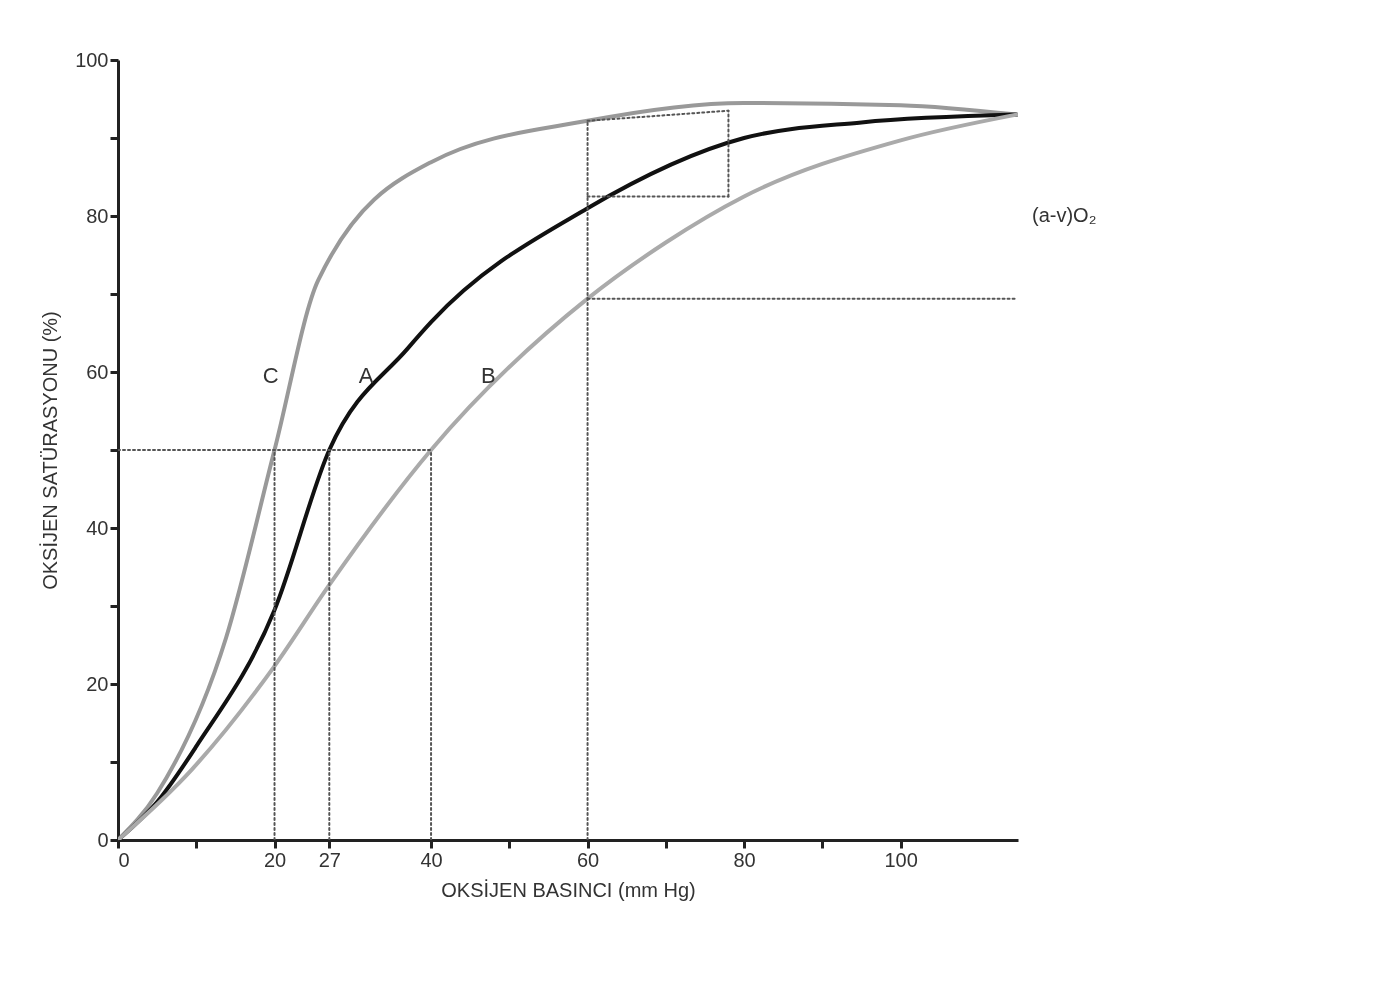 This screenshot has height=992, width=1375. I want to click on y-axis-title: OKSİJEN SATÜRASYONU (%), so click(50, 450).